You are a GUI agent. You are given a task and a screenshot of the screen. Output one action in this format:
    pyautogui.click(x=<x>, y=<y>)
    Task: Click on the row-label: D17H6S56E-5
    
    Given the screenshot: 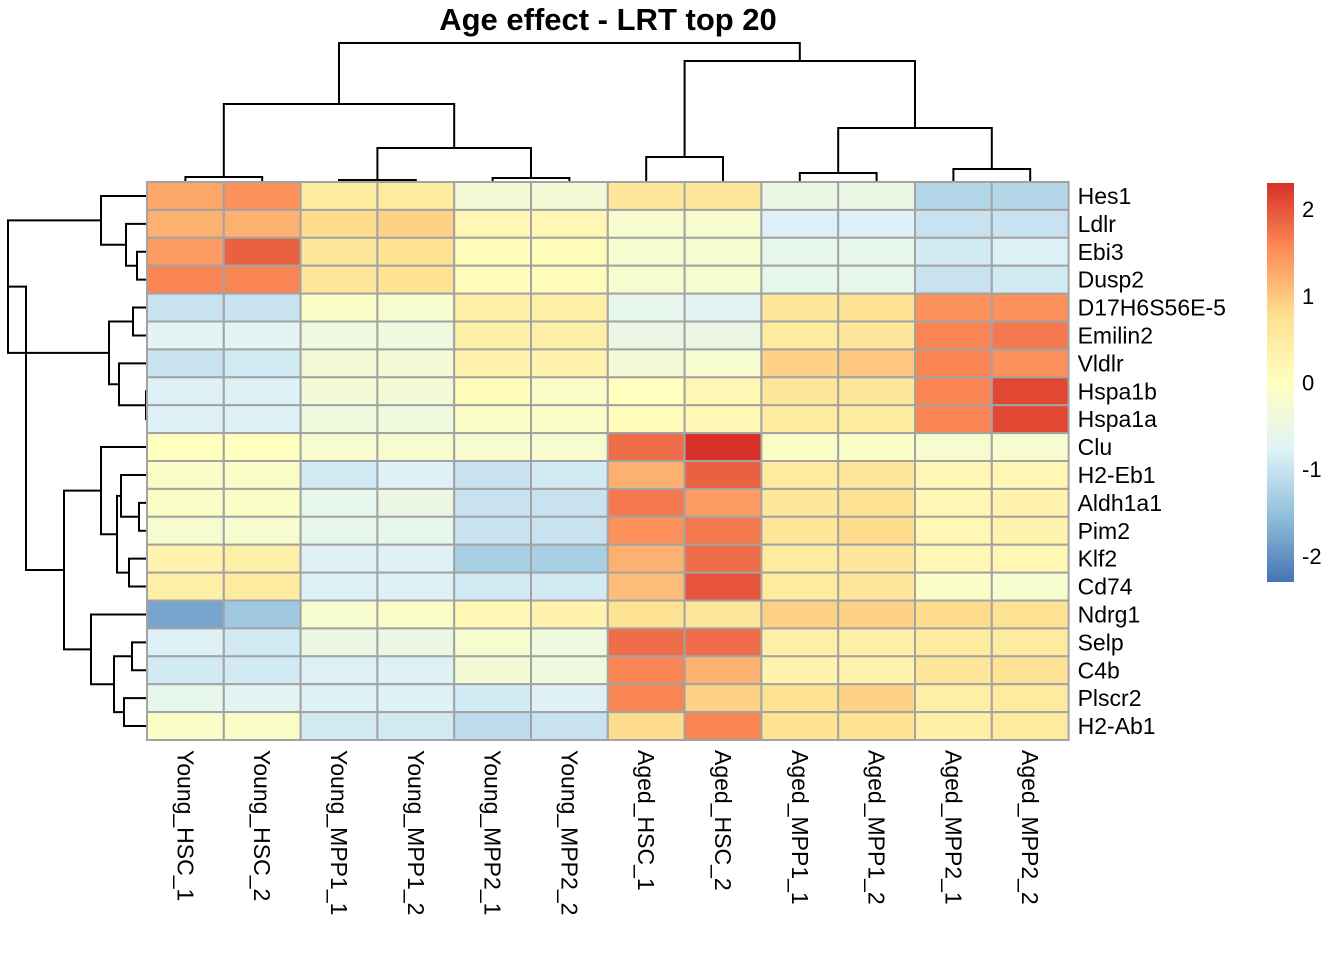 What is the action you would take?
    pyautogui.click(x=1152, y=308)
    